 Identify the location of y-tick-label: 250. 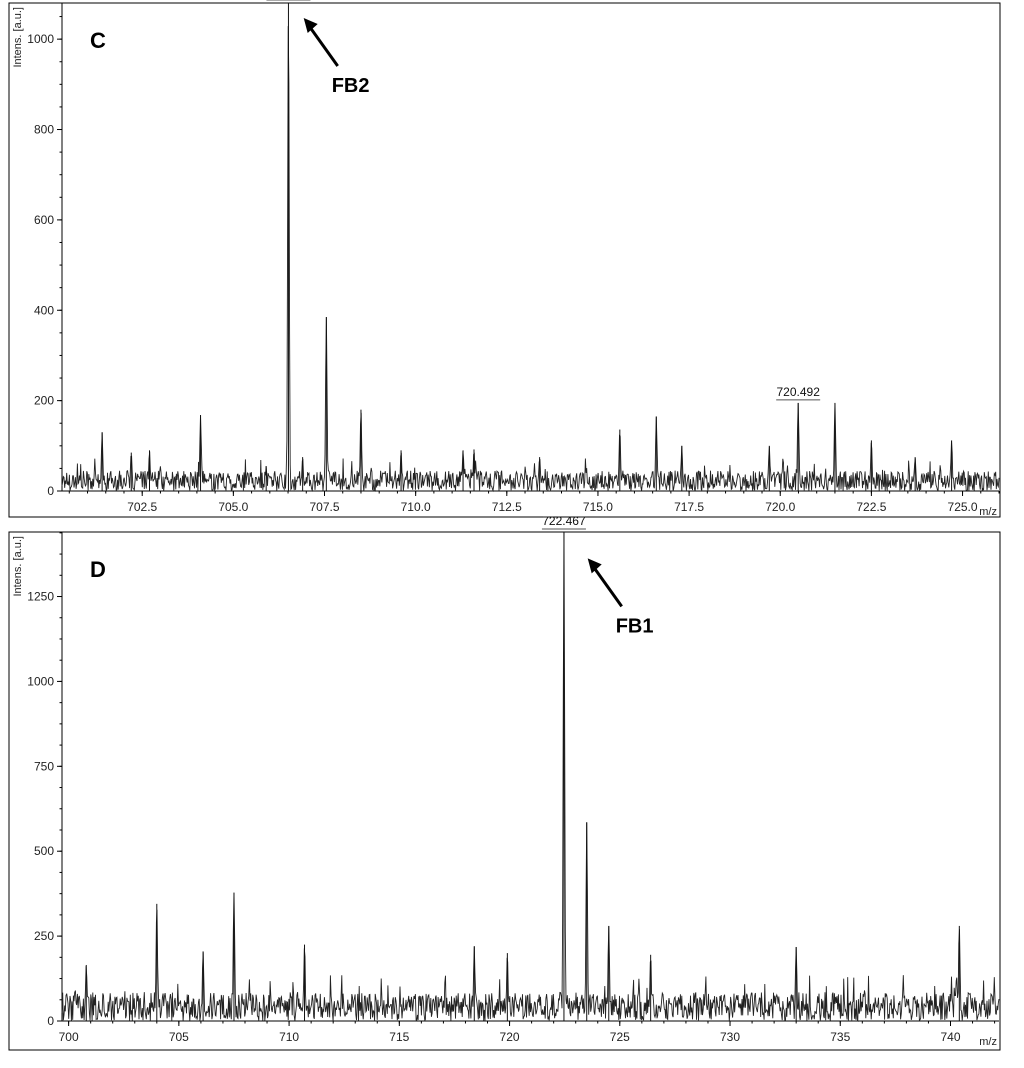
(44, 936).